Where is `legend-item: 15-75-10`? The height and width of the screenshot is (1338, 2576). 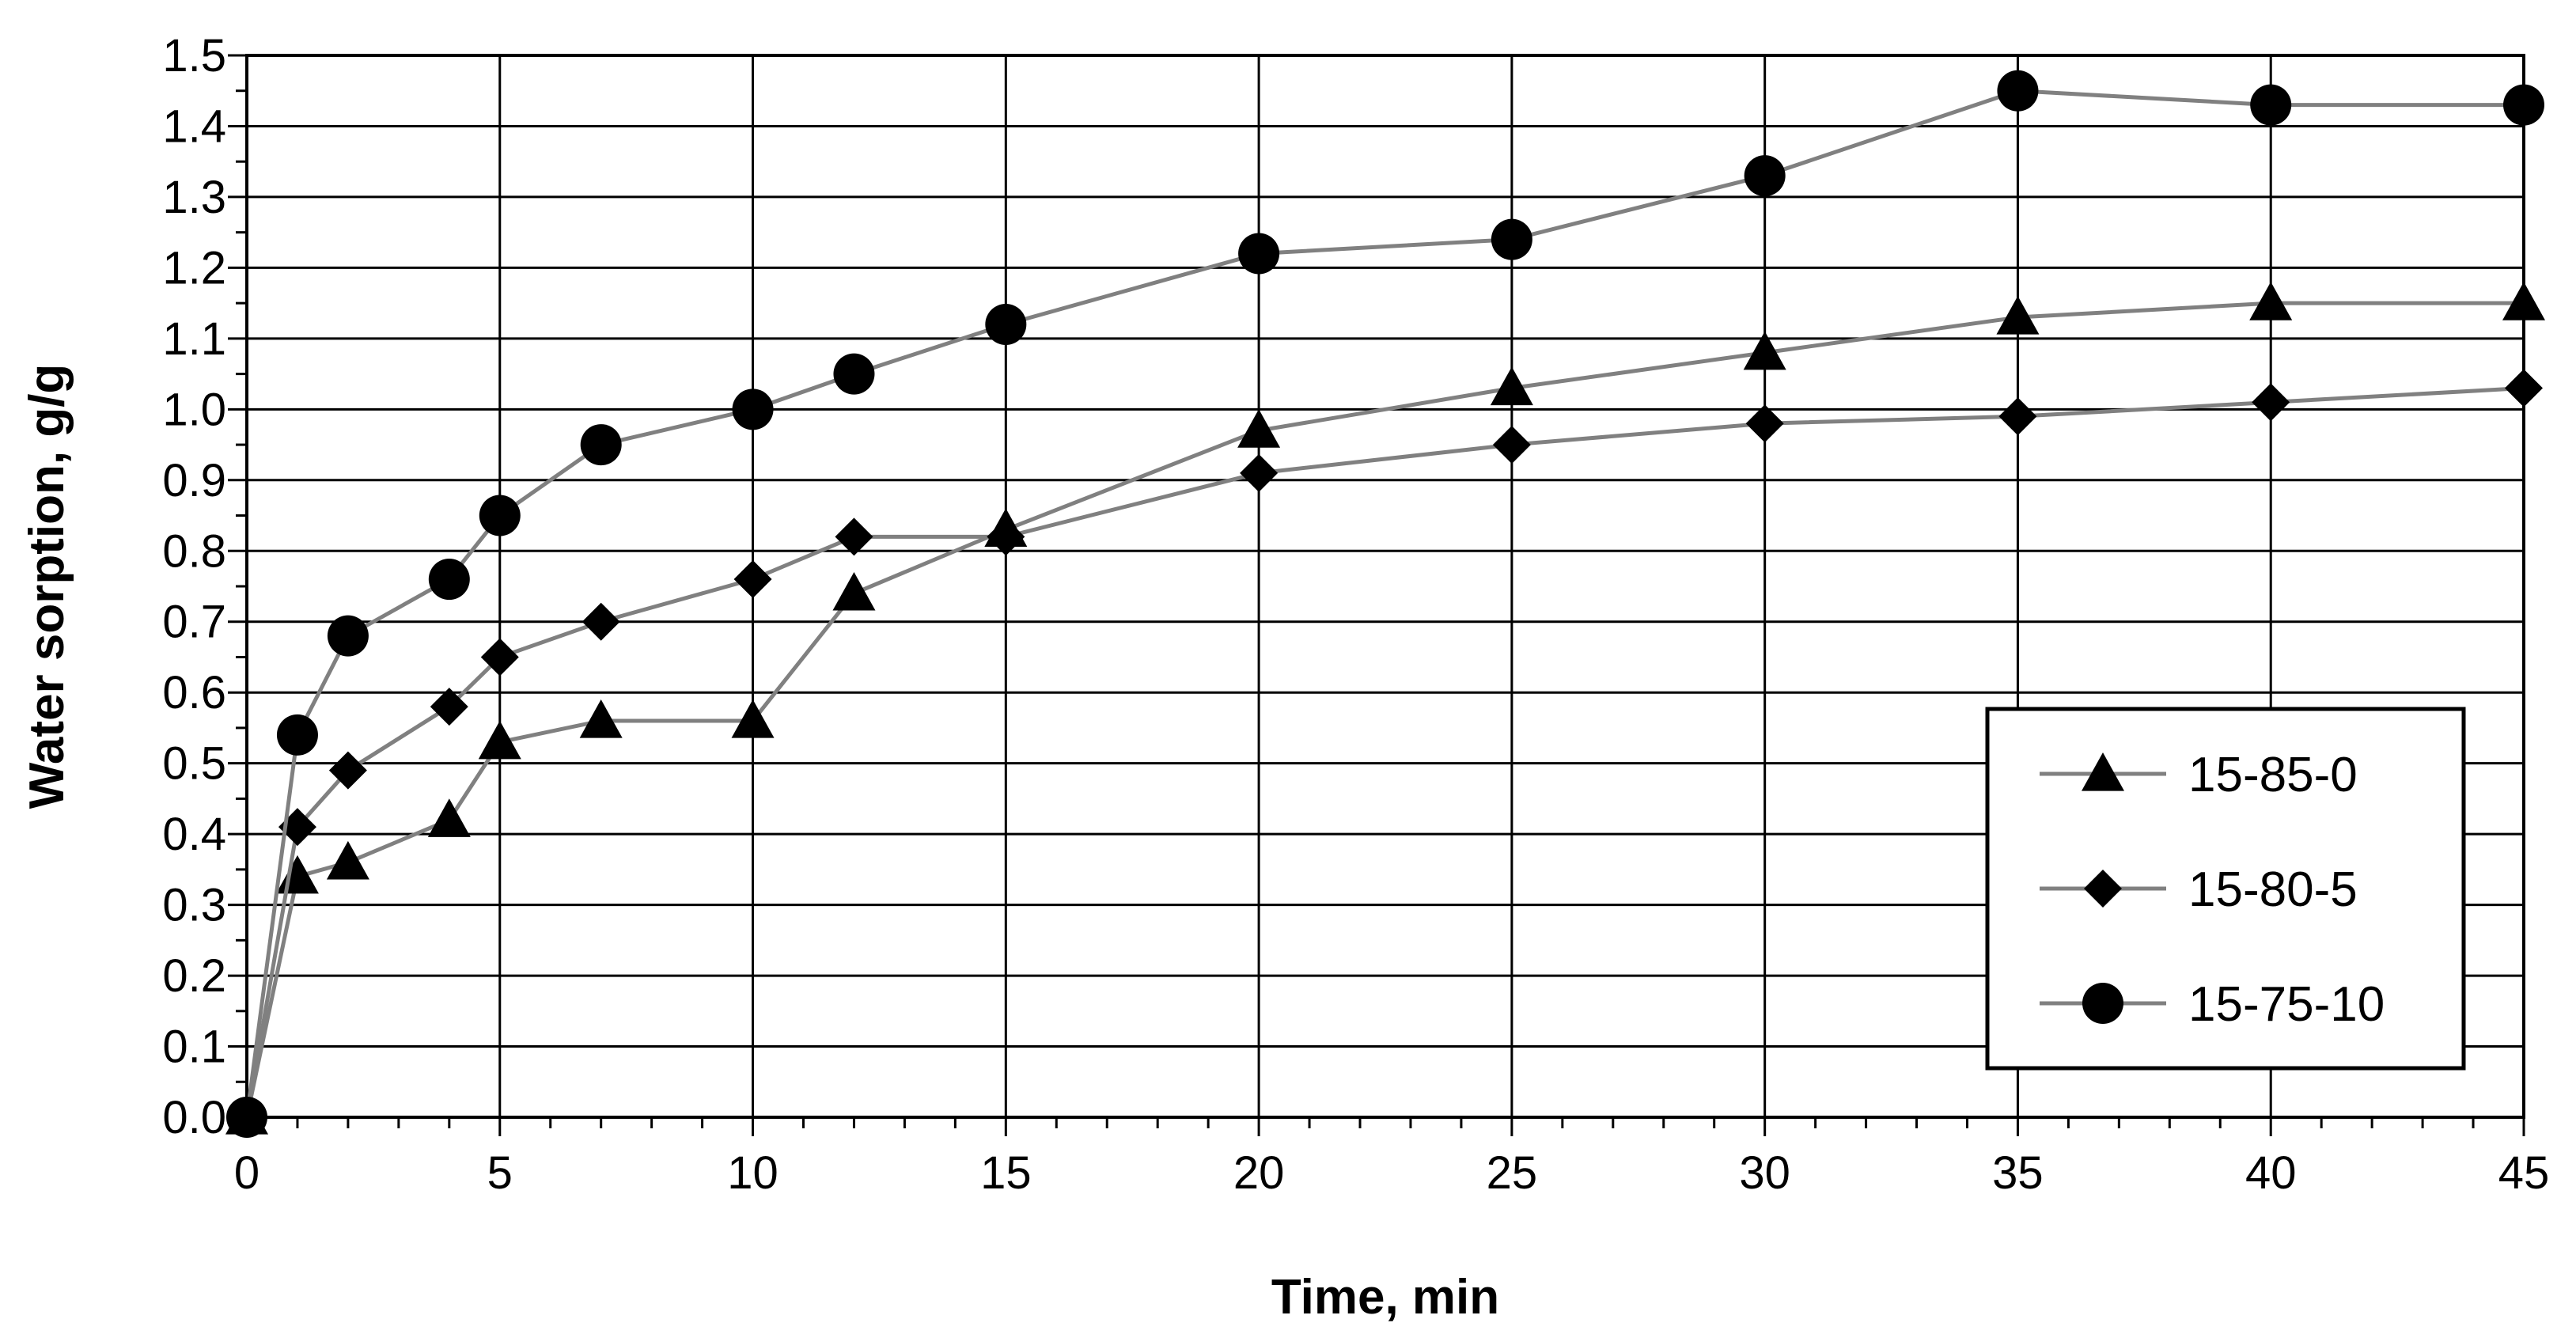
legend-item: 15-75-10 is located at coordinates (2212, 1004).